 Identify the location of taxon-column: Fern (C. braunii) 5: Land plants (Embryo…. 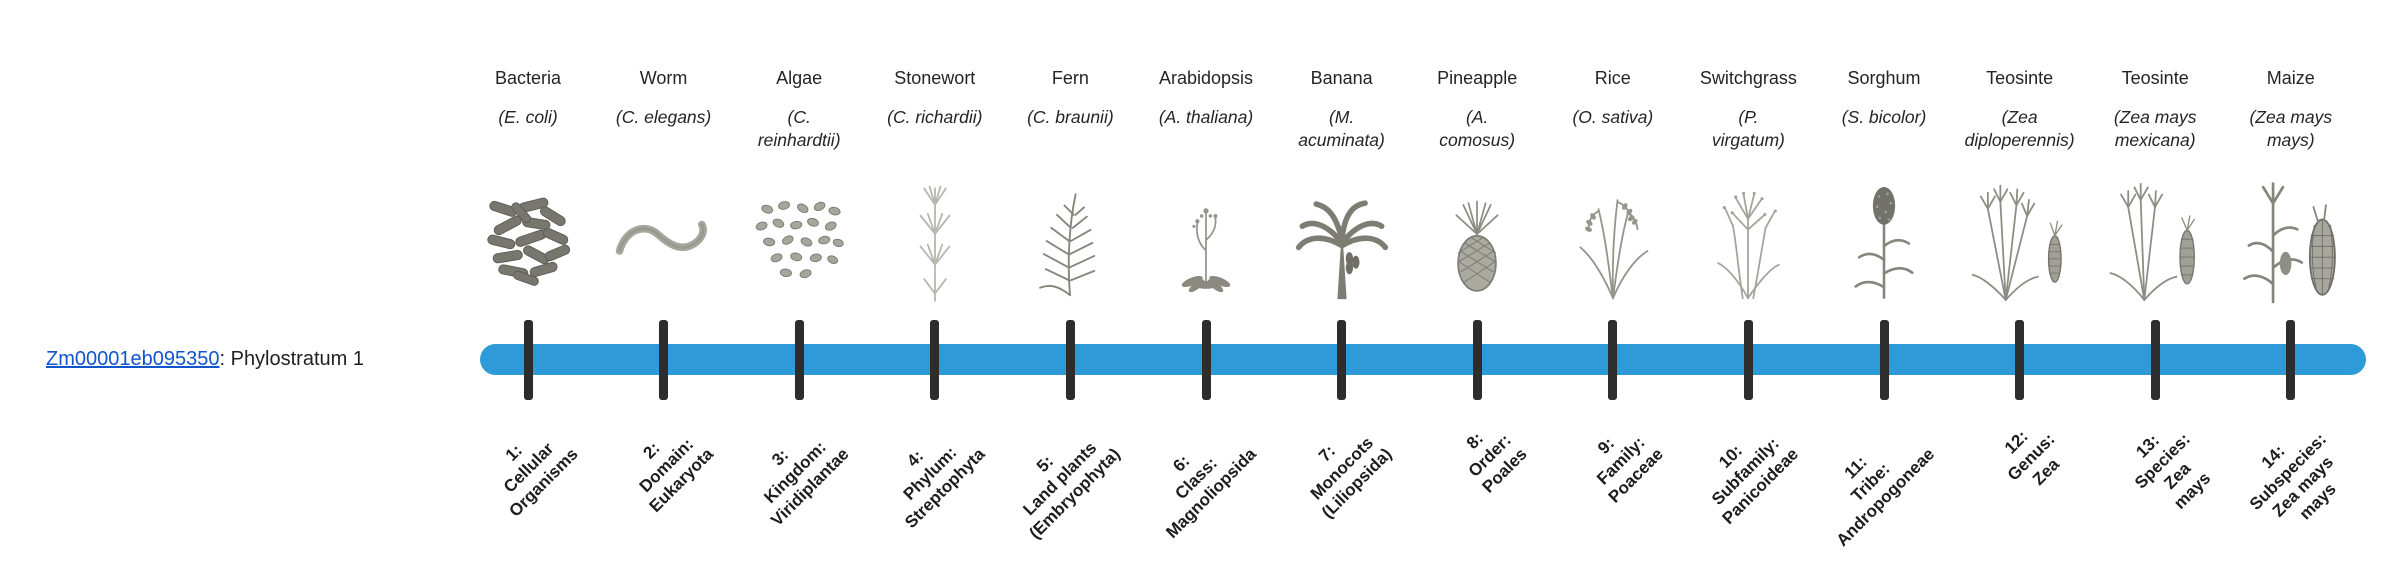
(1070, 290).